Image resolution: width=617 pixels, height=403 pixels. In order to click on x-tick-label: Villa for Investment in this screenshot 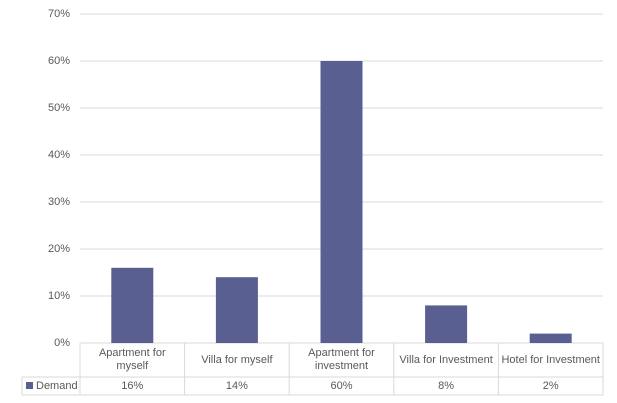, I will do `click(446, 359)`.